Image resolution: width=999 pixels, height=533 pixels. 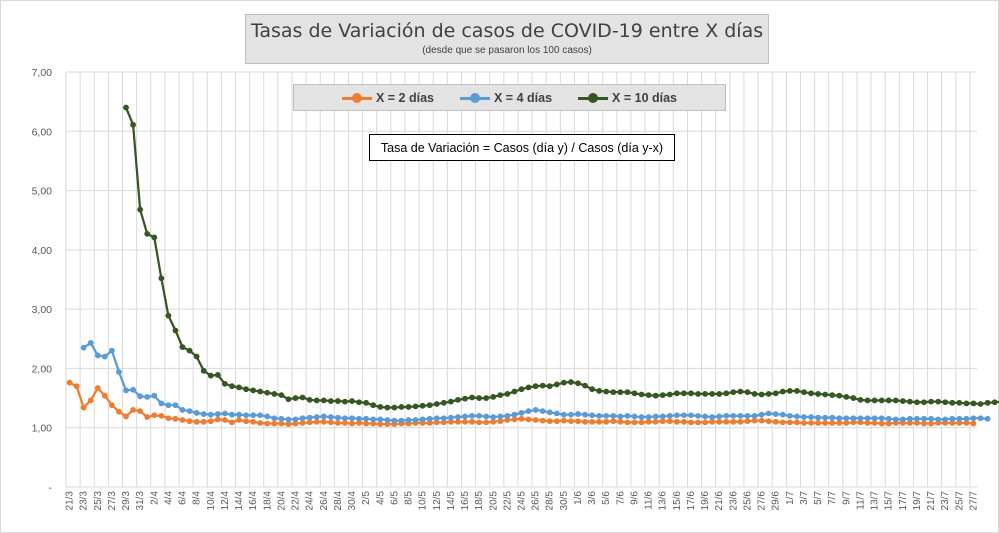 I want to click on x-tick-label: 15/6, so click(x=677, y=501).